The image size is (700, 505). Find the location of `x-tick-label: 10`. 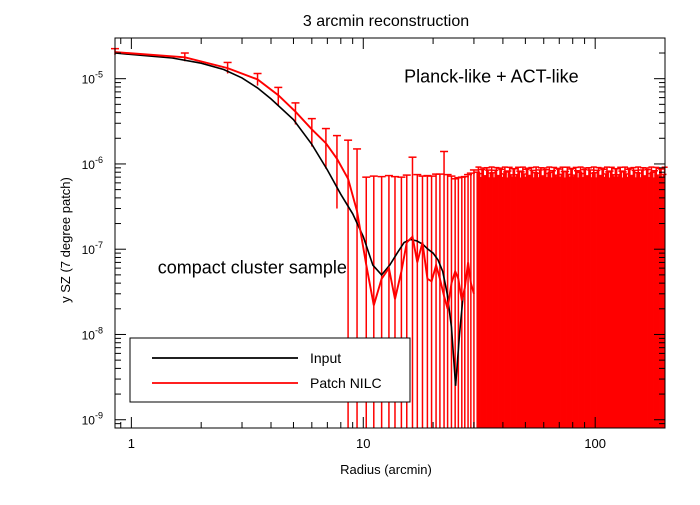

x-tick-label: 10 is located at coordinates (363, 443).